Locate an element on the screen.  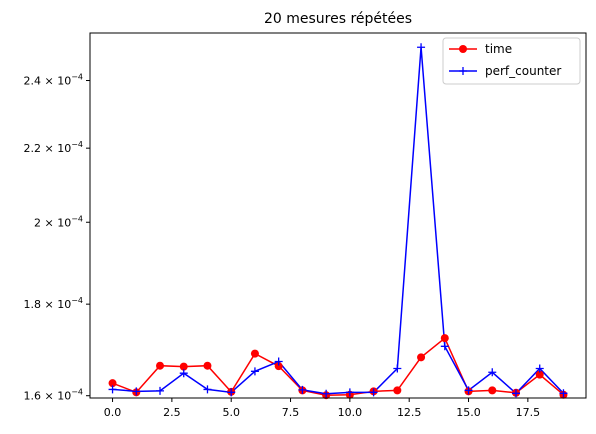
x-tick-label: 2.5 is located at coordinates (172, 412).